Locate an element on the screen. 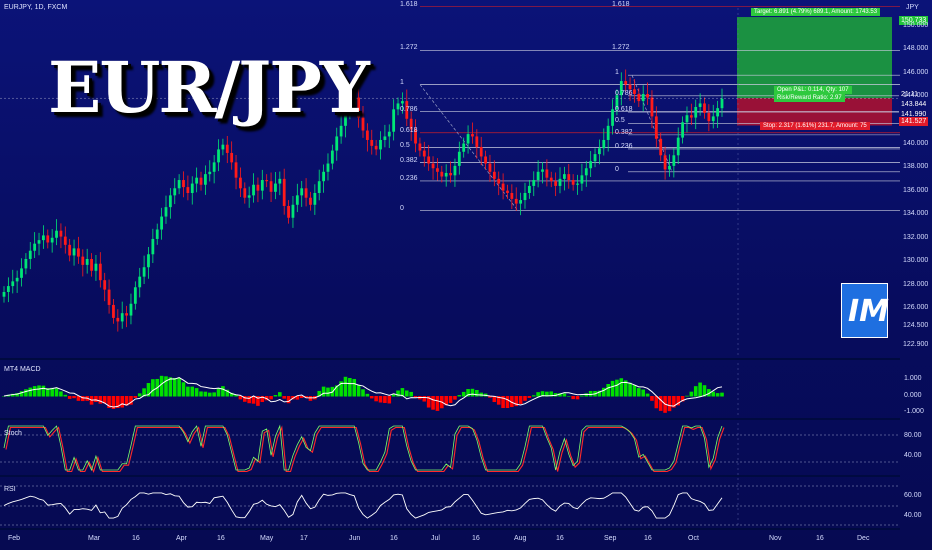  macd-panel-name: MT4 MACD is located at coordinates (22, 369).